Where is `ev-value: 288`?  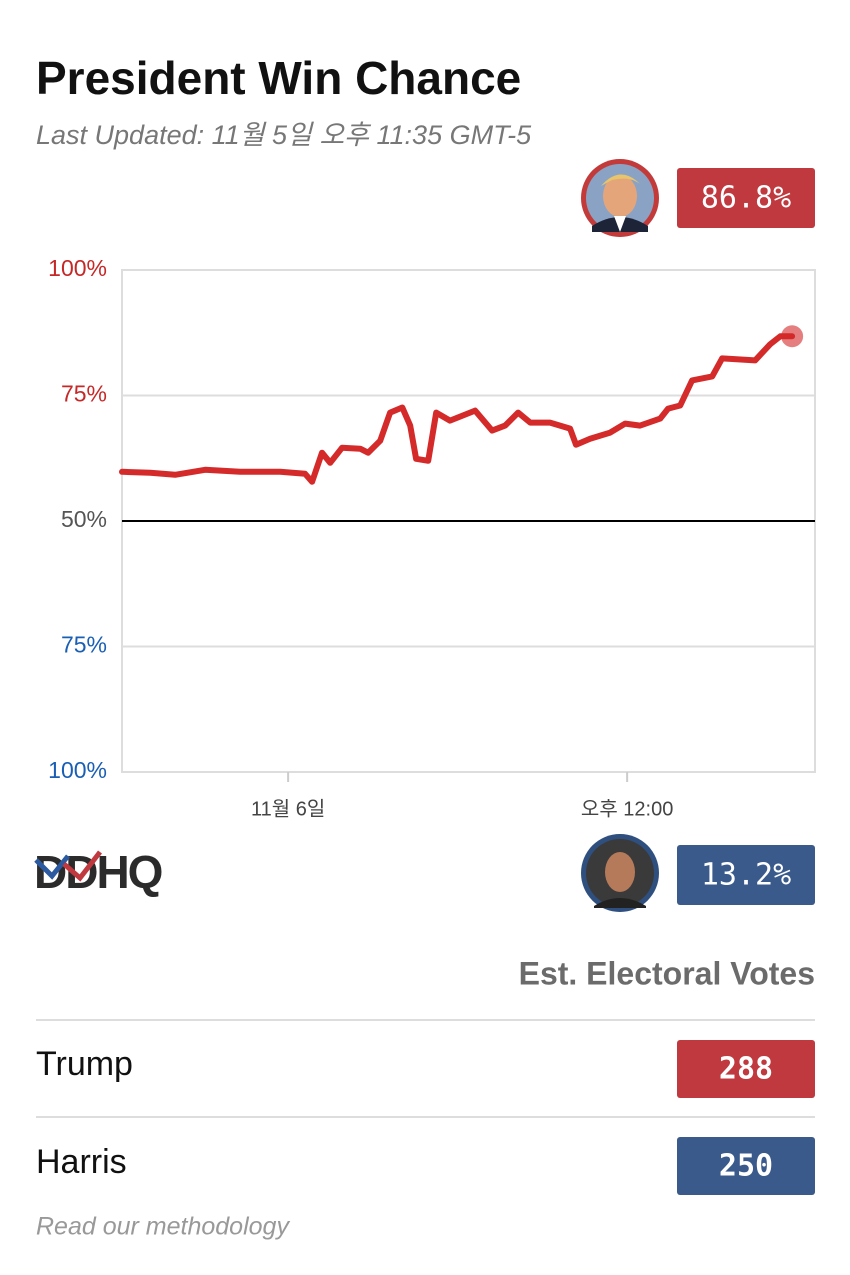
ev-value: 288 is located at coordinates (746, 1069).